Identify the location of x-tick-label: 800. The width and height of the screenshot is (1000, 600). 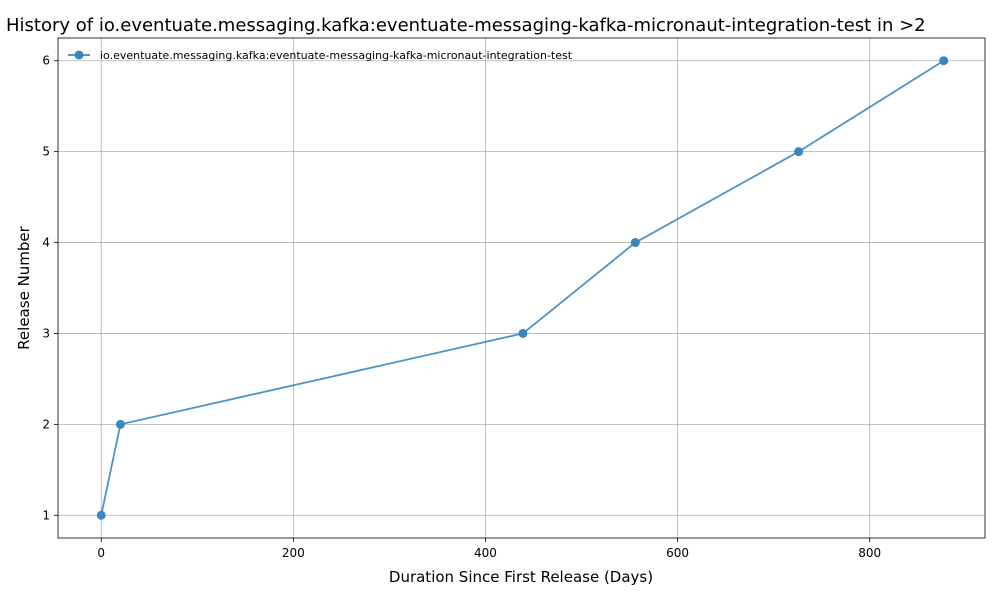
(869, 553).